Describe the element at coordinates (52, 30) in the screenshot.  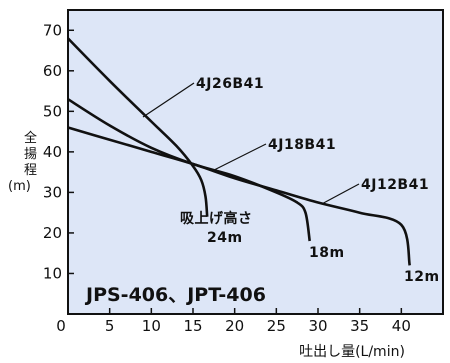
I see `y-tick-label: 70` at that location.